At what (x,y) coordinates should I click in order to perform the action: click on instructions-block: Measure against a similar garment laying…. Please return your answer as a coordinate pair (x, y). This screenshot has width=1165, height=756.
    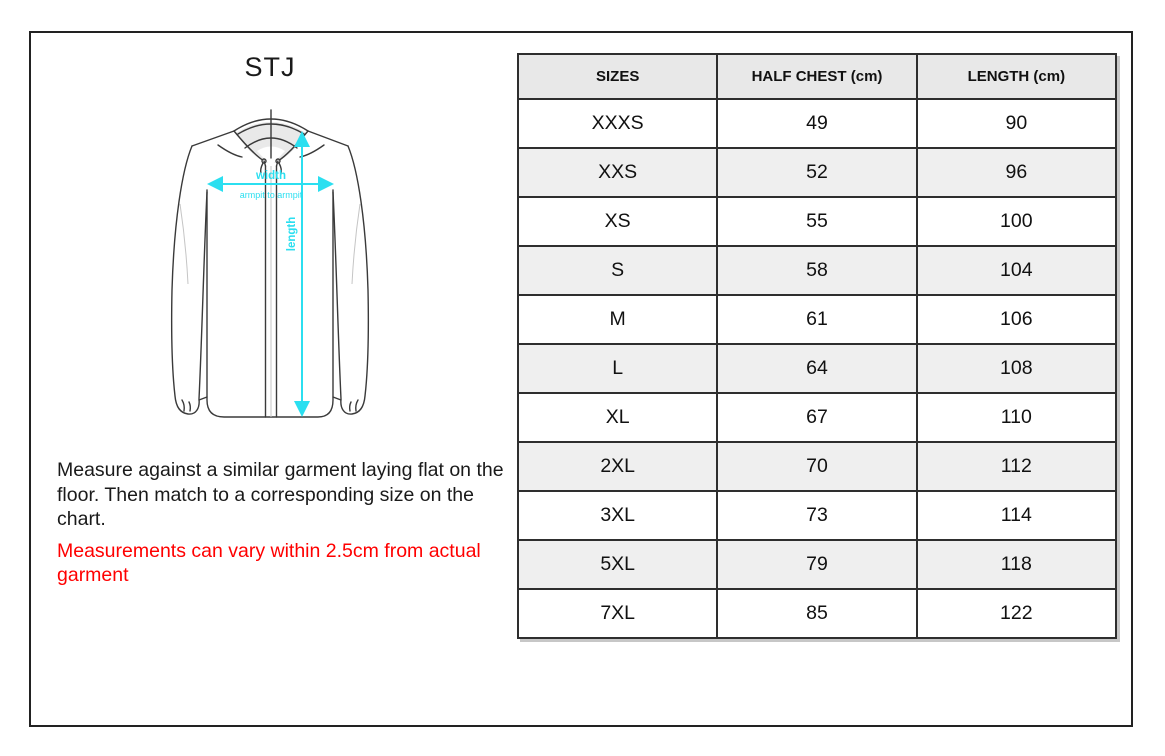
    Looking at the image, I should click on (288, 523).